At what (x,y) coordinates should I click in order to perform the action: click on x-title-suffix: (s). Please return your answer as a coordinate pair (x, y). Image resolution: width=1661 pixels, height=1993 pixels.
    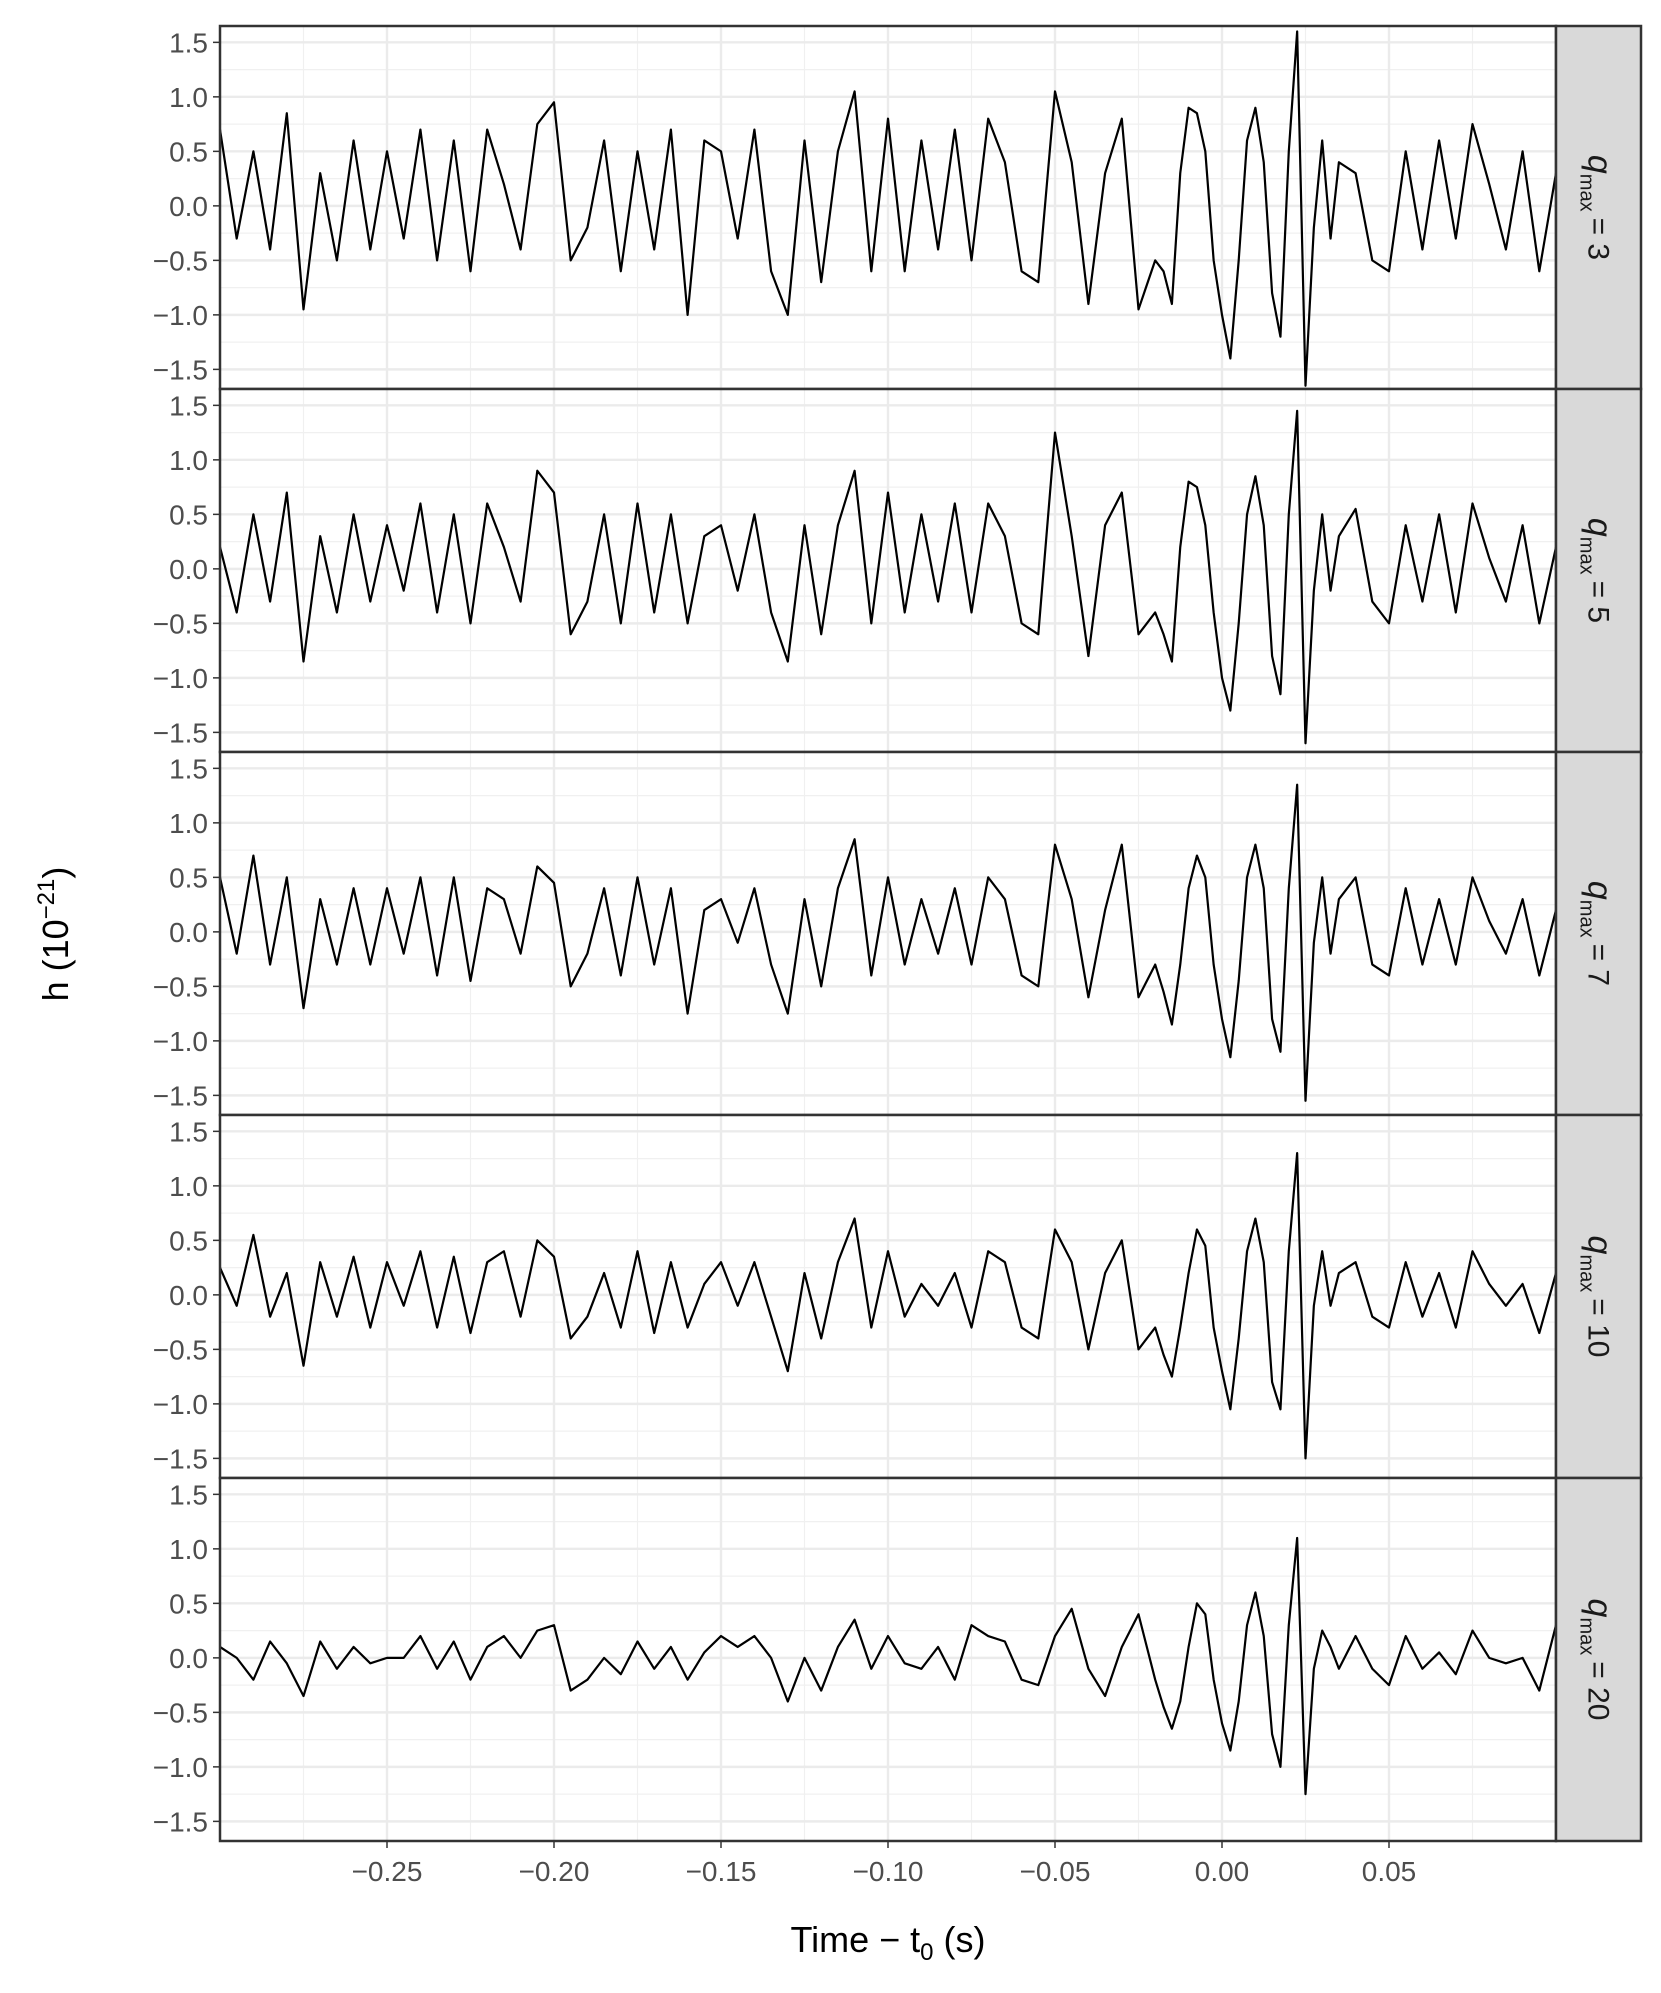
    Looking at the image, I should click on (965, 1939).